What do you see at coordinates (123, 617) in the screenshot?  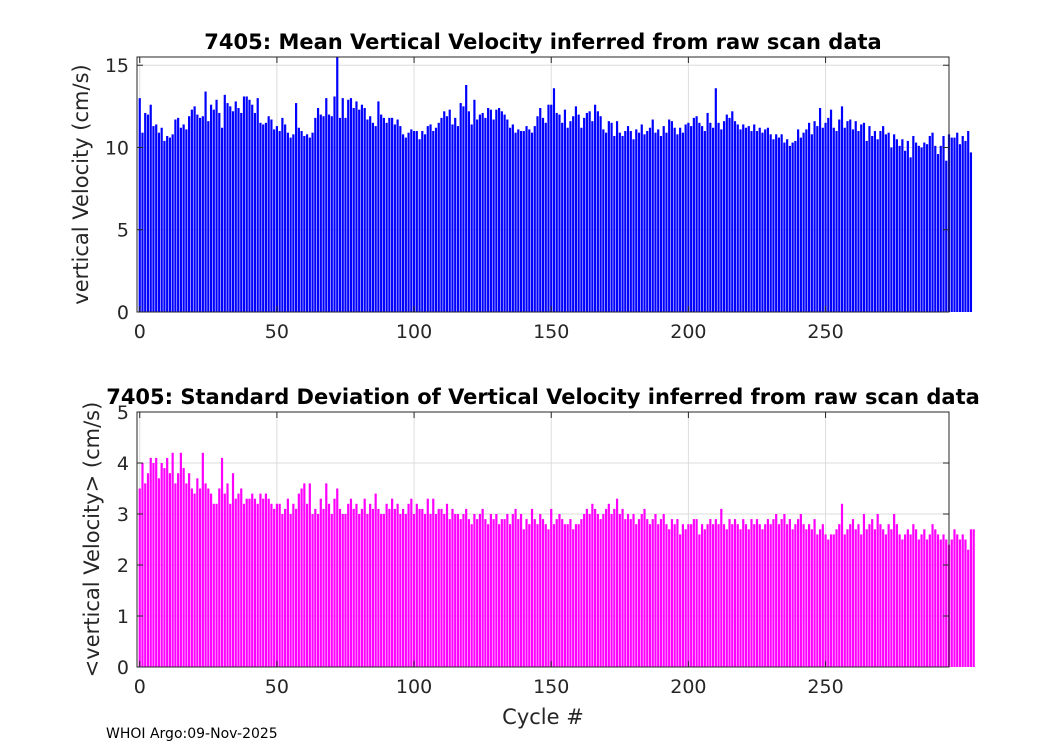 I see `y-tick-label: 1` at bounding box center [123, 617].